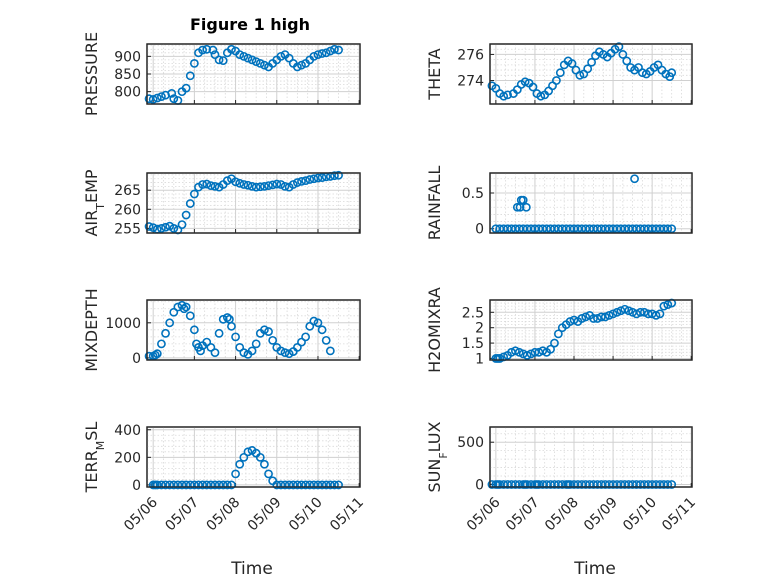 Image resolution: width=778 pixels, height=583 pixels. I want to click on y-tick-label: 0.5, so click(473, 194).